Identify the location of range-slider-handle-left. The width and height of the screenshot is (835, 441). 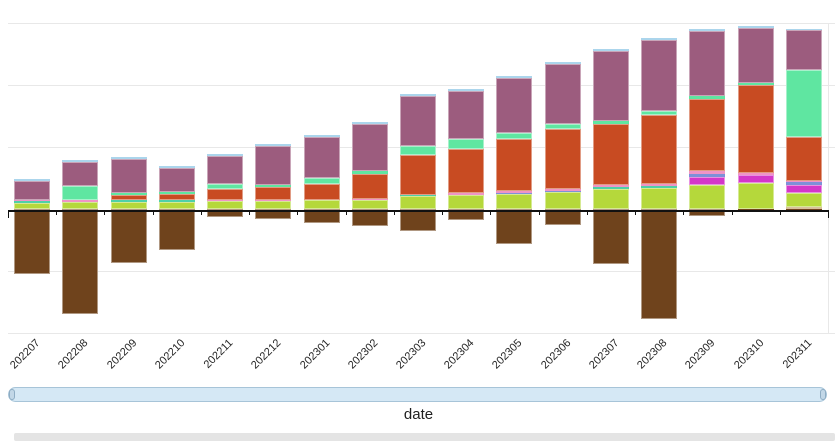
(12, 394).